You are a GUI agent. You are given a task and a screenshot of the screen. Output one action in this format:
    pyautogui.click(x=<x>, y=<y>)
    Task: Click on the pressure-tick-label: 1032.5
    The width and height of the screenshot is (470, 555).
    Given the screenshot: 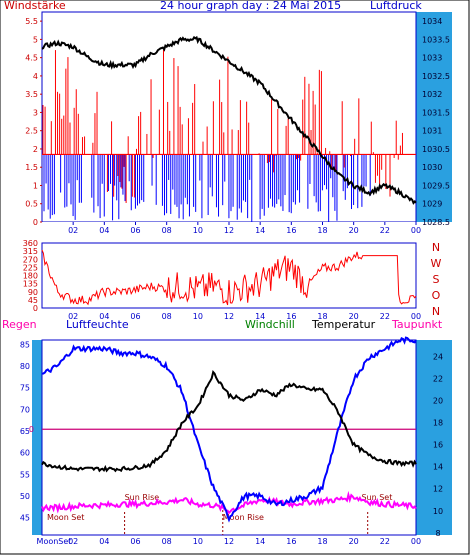 What is the action you would take?
    pyautogui.click(x=436, y=76)
    